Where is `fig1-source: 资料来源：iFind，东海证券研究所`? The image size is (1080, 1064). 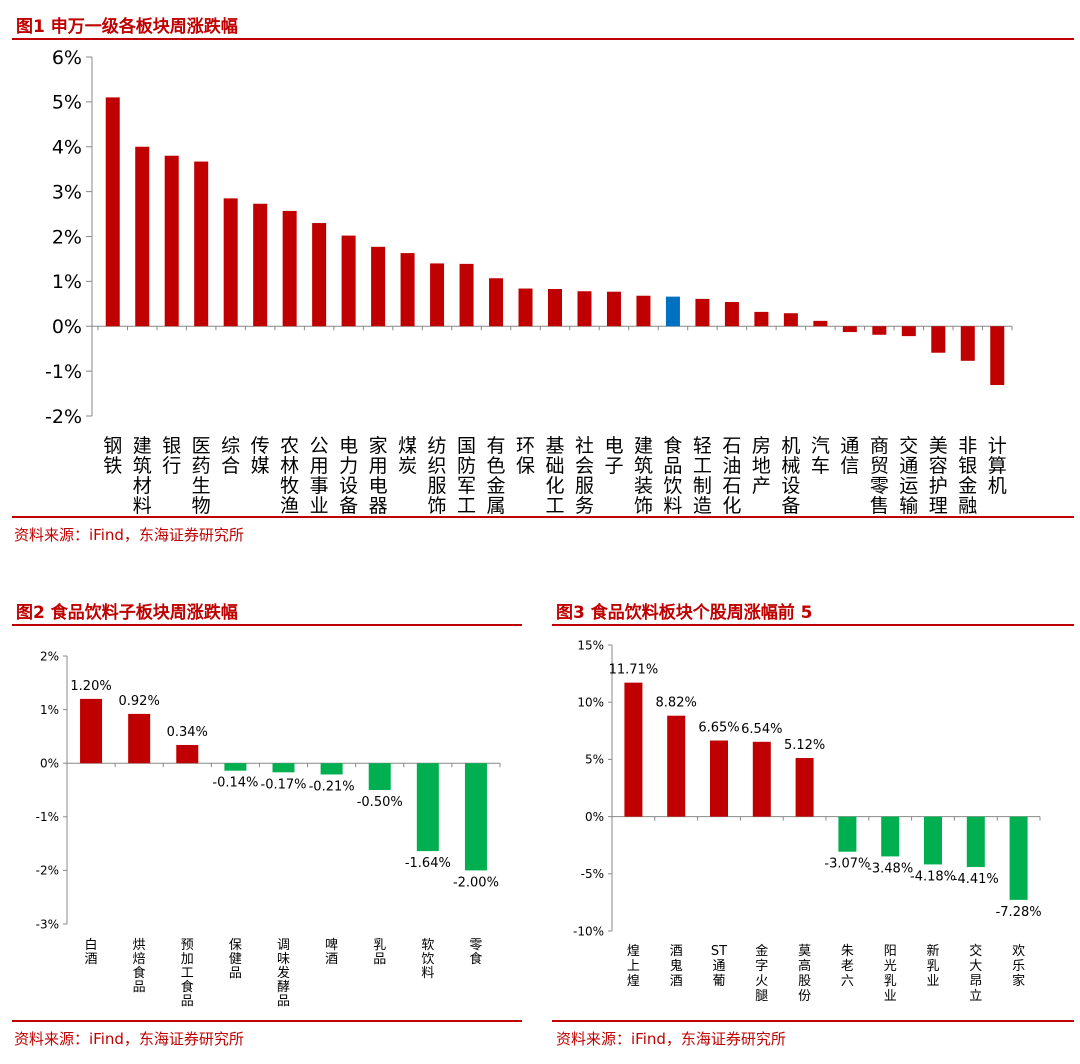
fig1-source: 资料来源：iFind，东海证券研究所 is located at coordinates (129, 535).